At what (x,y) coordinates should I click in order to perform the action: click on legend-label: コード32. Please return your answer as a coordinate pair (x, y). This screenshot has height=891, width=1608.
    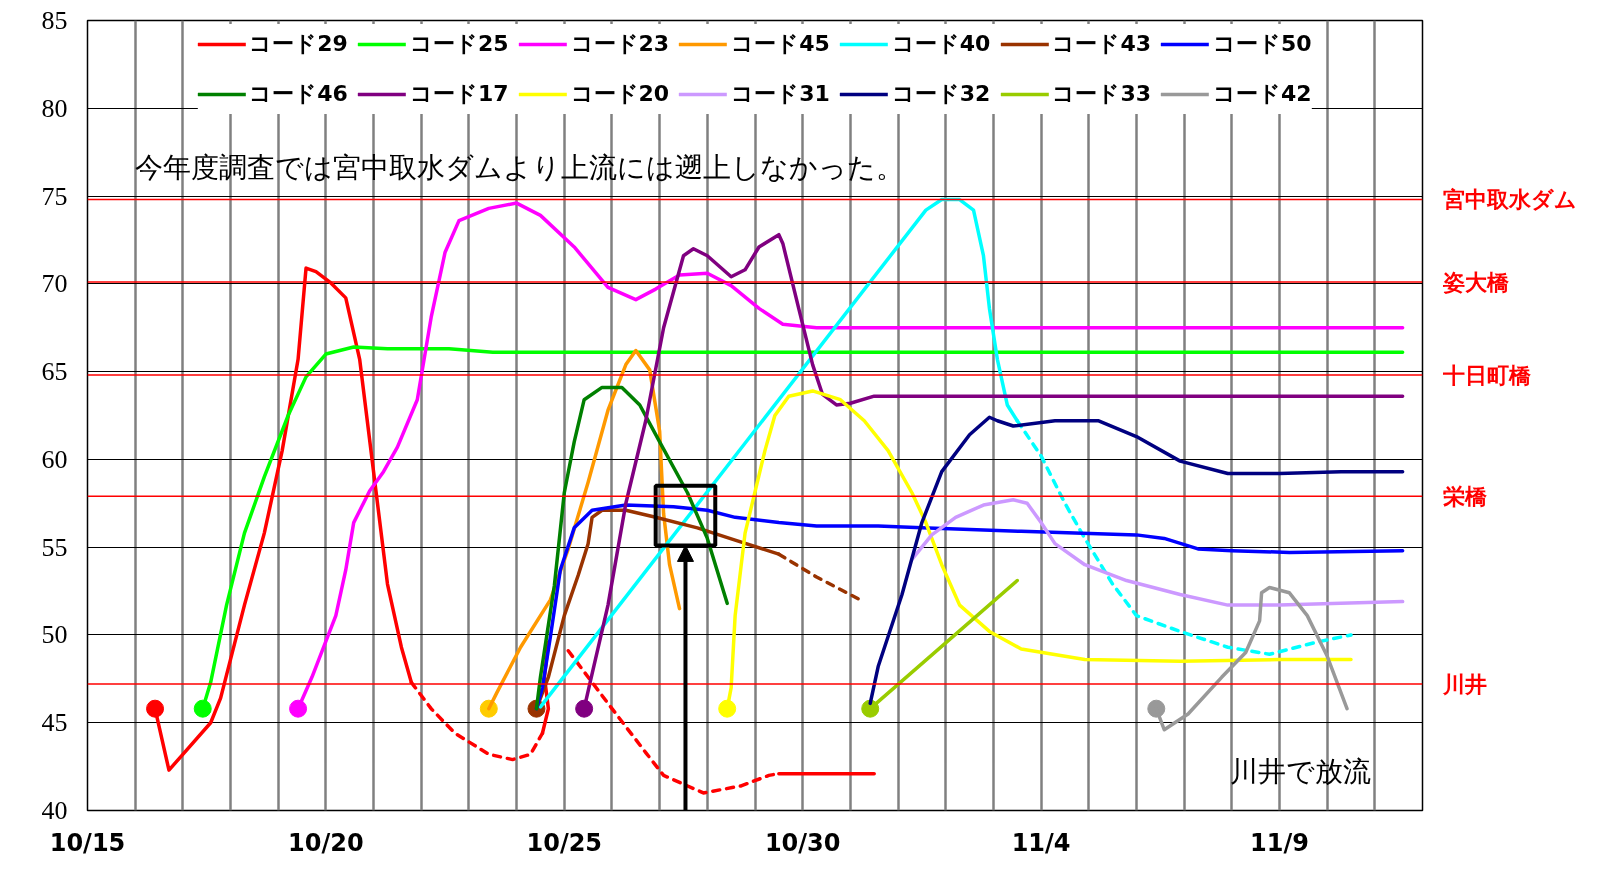
    Looking at the image, I should click on (941, 94).